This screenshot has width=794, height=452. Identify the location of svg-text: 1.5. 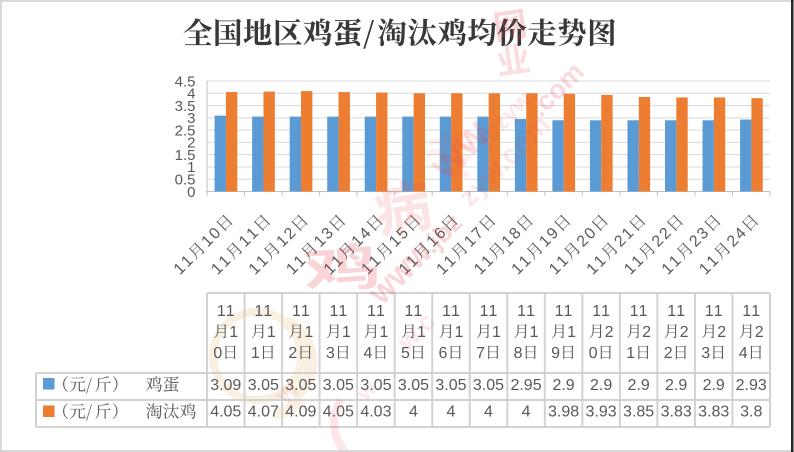
(185, 155).